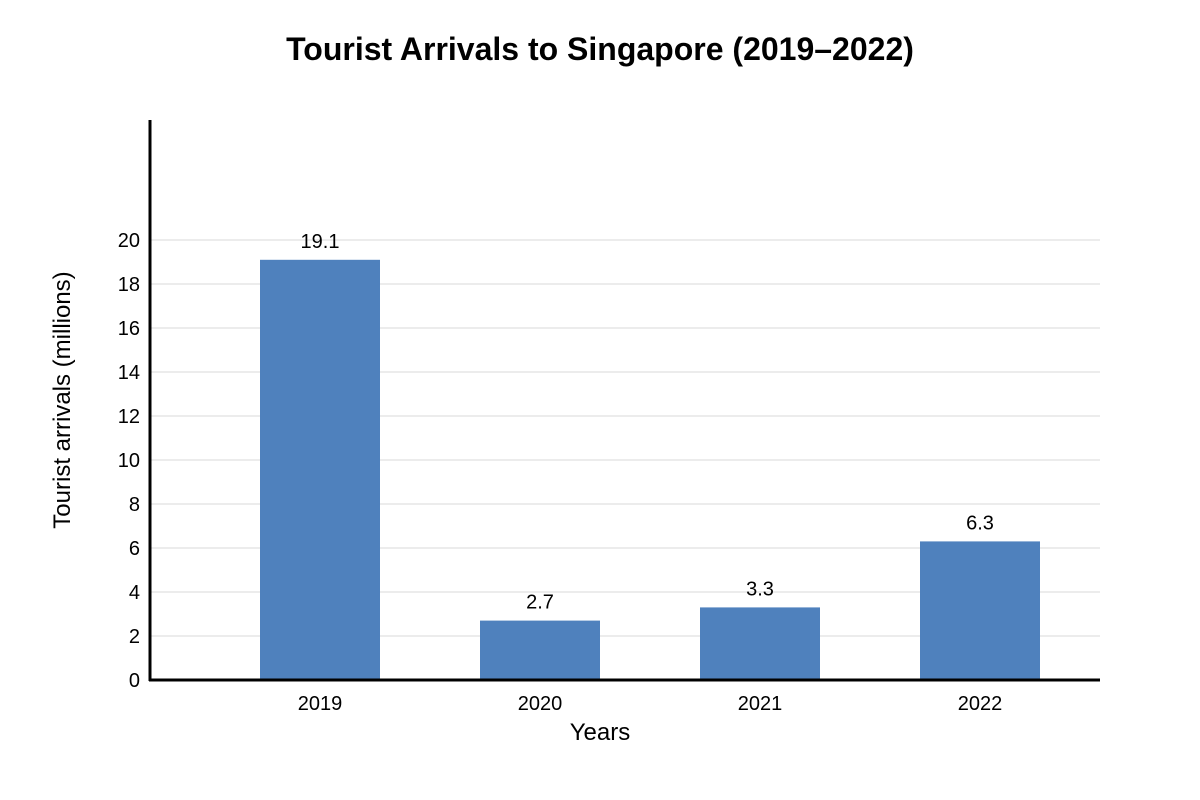 This screenshot has width=1200, height=800. Describe the element at coordinates (650, 704) in the screenshot. I see `x-tick-labels: 2019 2020 2021 2022` at that location.